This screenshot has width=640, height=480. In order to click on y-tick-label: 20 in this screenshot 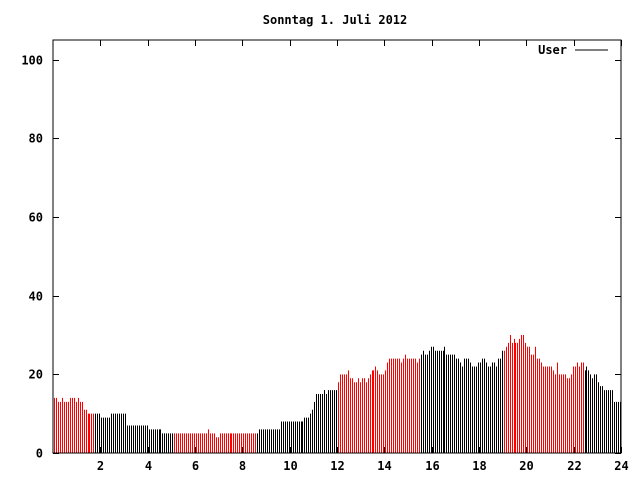, I will do `click(36, 375)`.